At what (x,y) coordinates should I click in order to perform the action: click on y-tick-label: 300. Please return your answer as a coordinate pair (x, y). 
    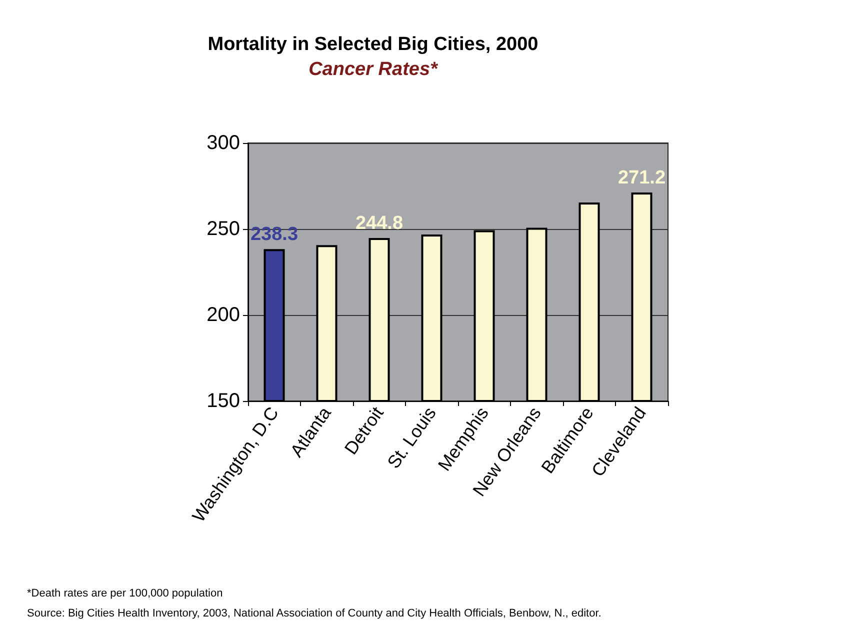
    Looking at the image, I should click on (223, 143).